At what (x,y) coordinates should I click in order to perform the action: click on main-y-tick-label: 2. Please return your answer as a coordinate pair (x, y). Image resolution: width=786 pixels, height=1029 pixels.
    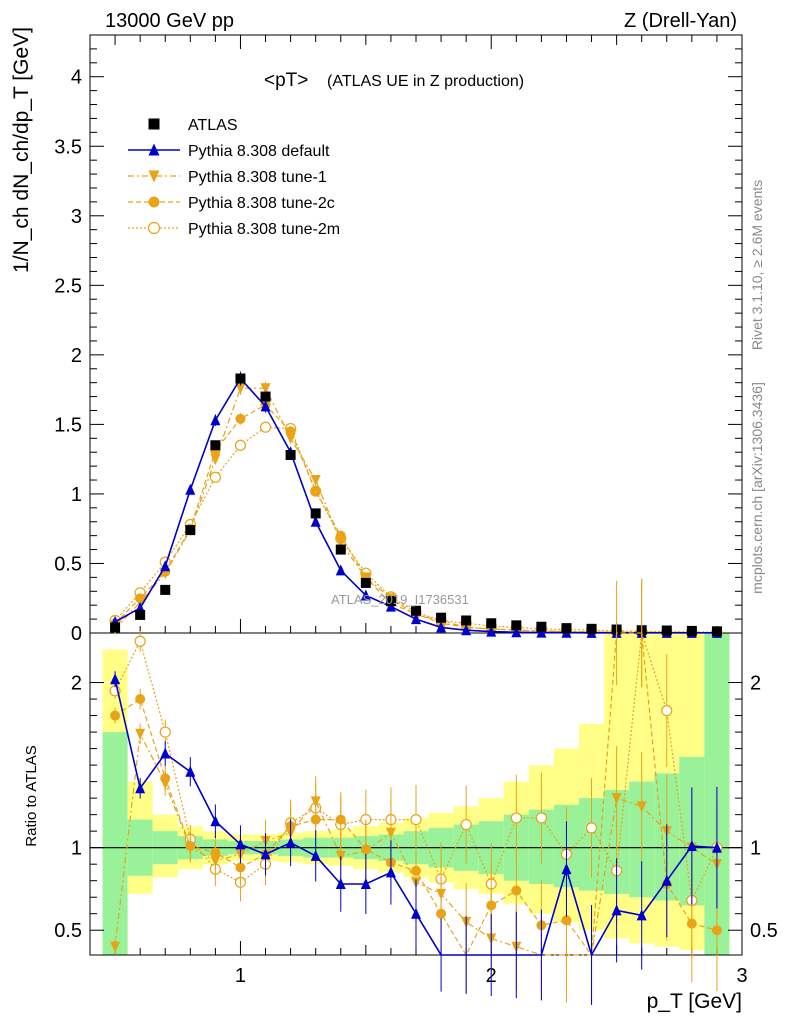
    Looking at the image, I should click on (76, 356).